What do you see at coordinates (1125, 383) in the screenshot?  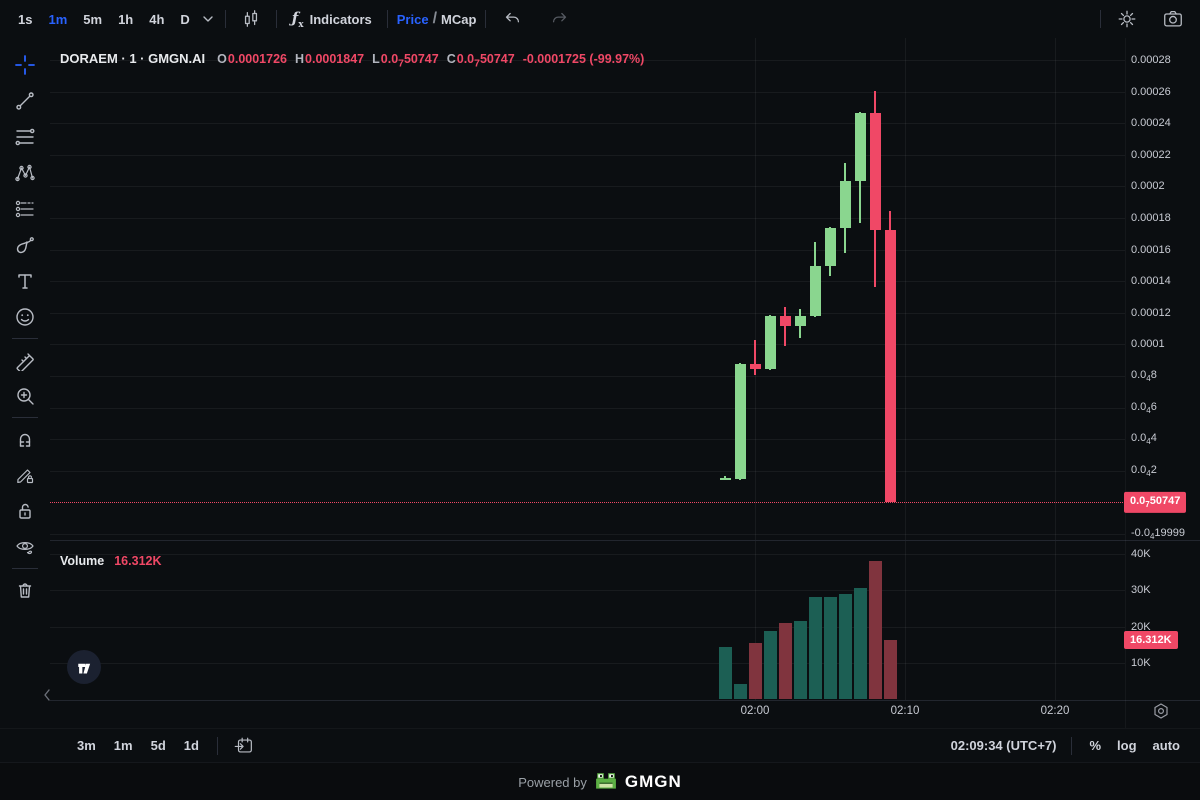 I see `price-axis-border` at bounding box center [1125, 383].